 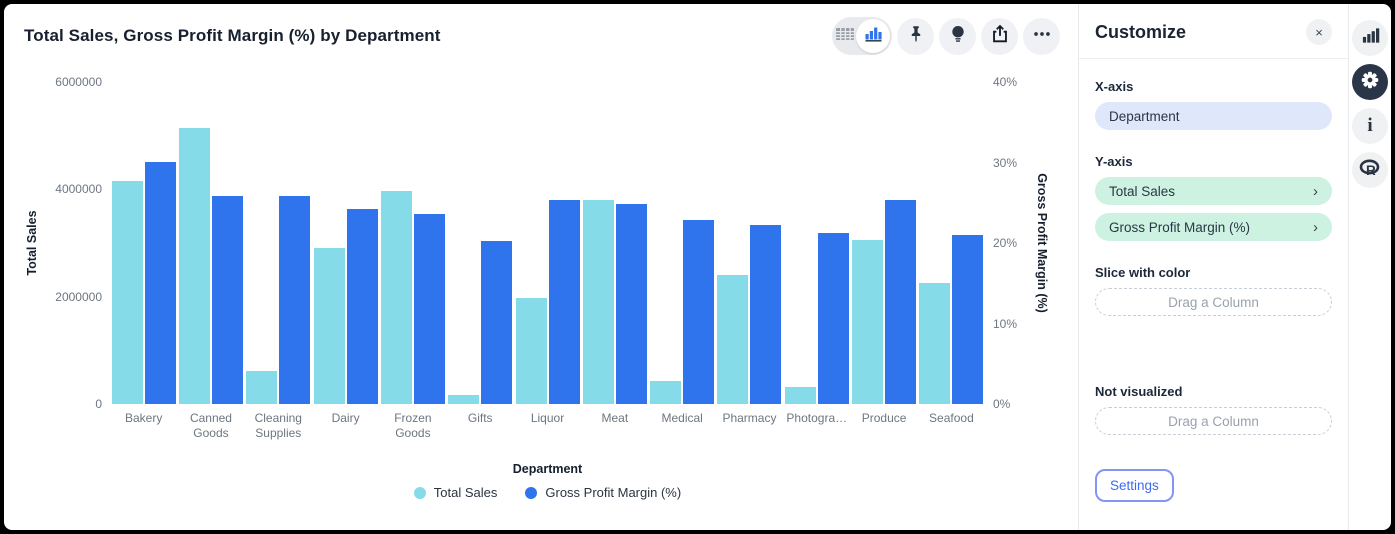 What do you see at coordinates (547, 469) in the screenshot?
I see `x-axis-title: Department` at bounding box center [547, 469].